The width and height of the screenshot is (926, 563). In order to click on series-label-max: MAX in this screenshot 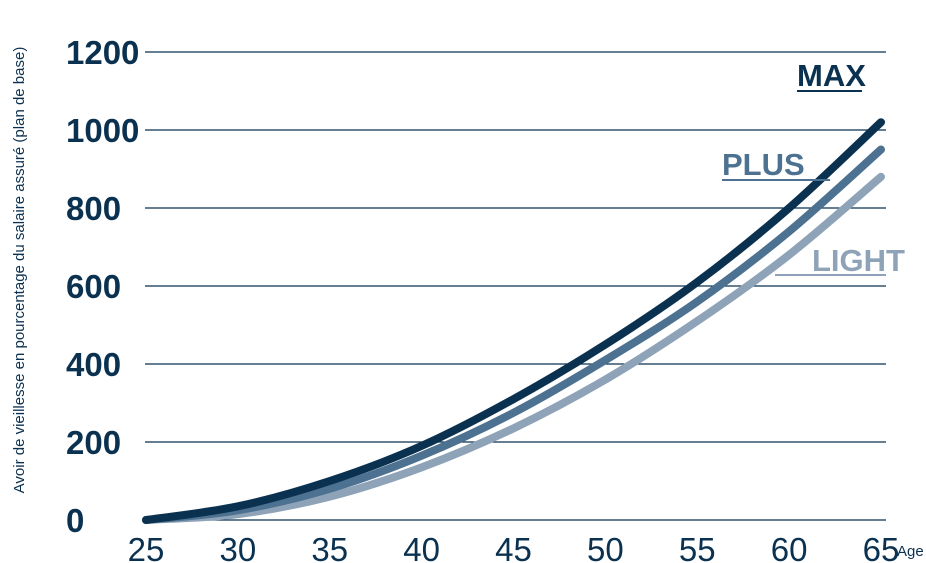, I will do `click(831, 75)`.